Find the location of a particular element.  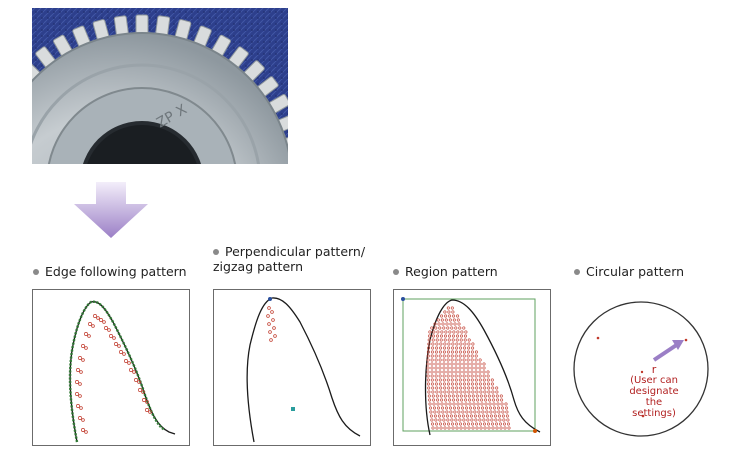

circular-label: Circular pattern is located at coordinates (629, 271).